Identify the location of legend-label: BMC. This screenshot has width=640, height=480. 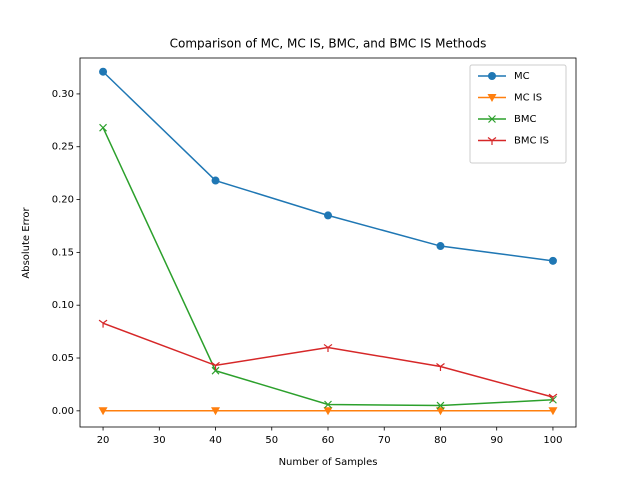
(525, 119).